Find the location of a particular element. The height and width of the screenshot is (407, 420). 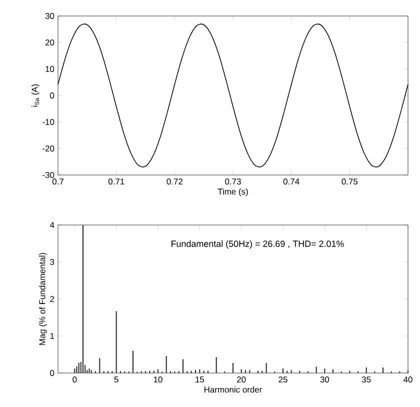

y-tick-label: 20 is located at coordinates (49, 43).